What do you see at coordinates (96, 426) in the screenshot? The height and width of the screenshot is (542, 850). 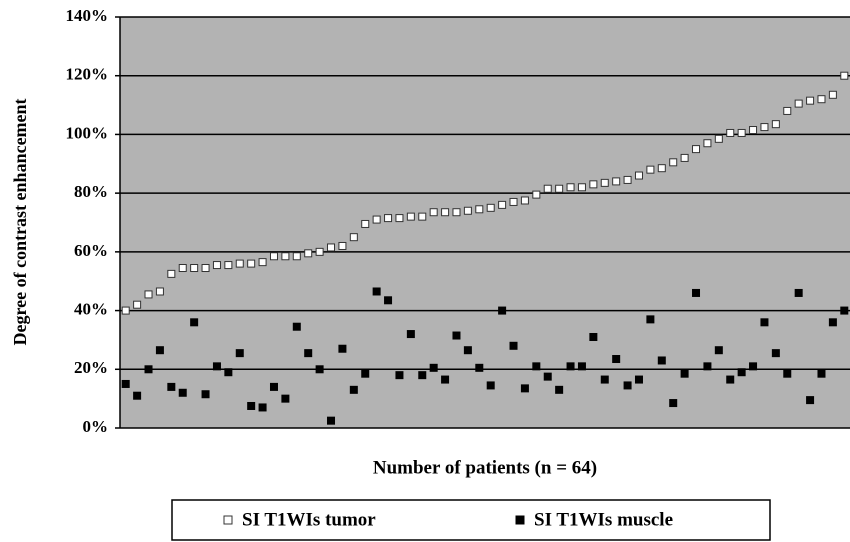 I see `y-tick-label: 0%` at bounding box center [96, 426].